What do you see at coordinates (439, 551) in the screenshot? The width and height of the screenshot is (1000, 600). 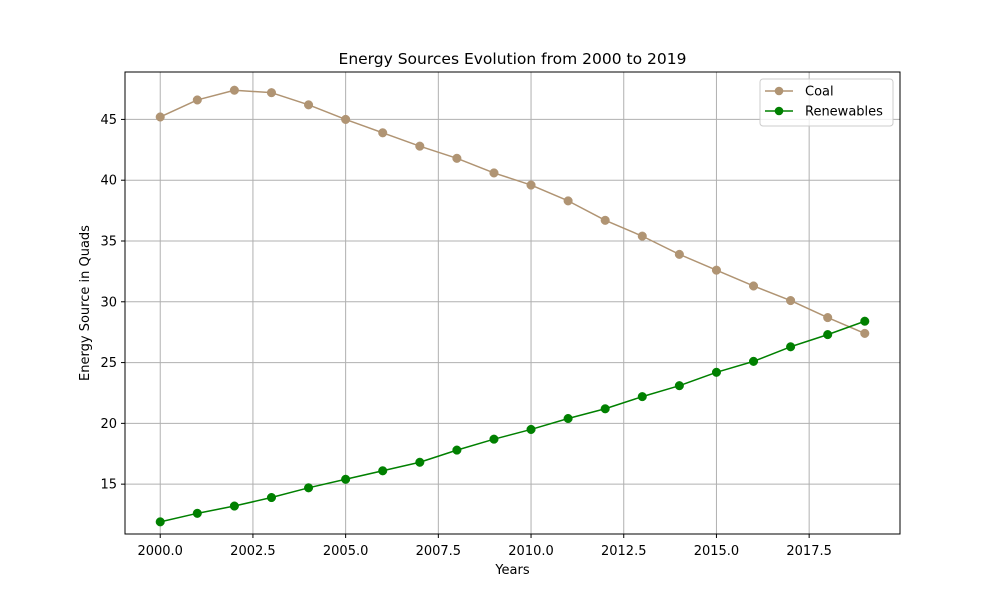 I see `x-tick-label: 2007.5` at bounding box center [439, 551].